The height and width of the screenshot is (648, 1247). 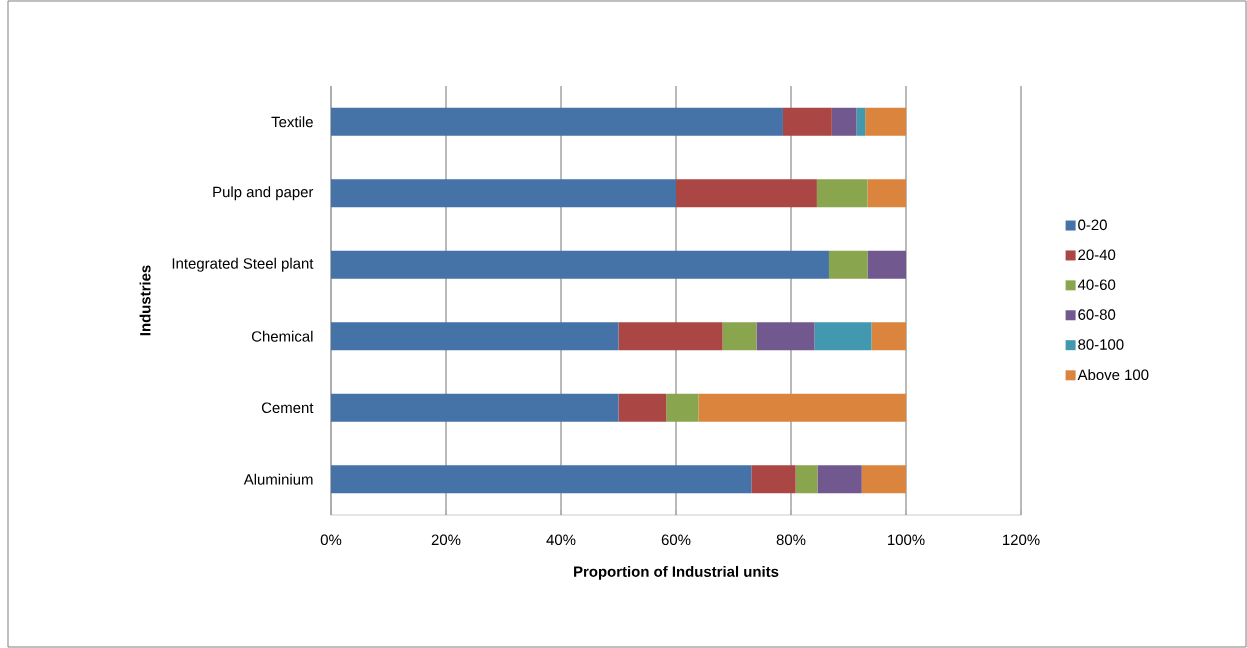 What do you see at coordinates (263, 193) in the screenshot?
I see `y-tick-label: Pulp and paper` at bounding box center [263, 193].